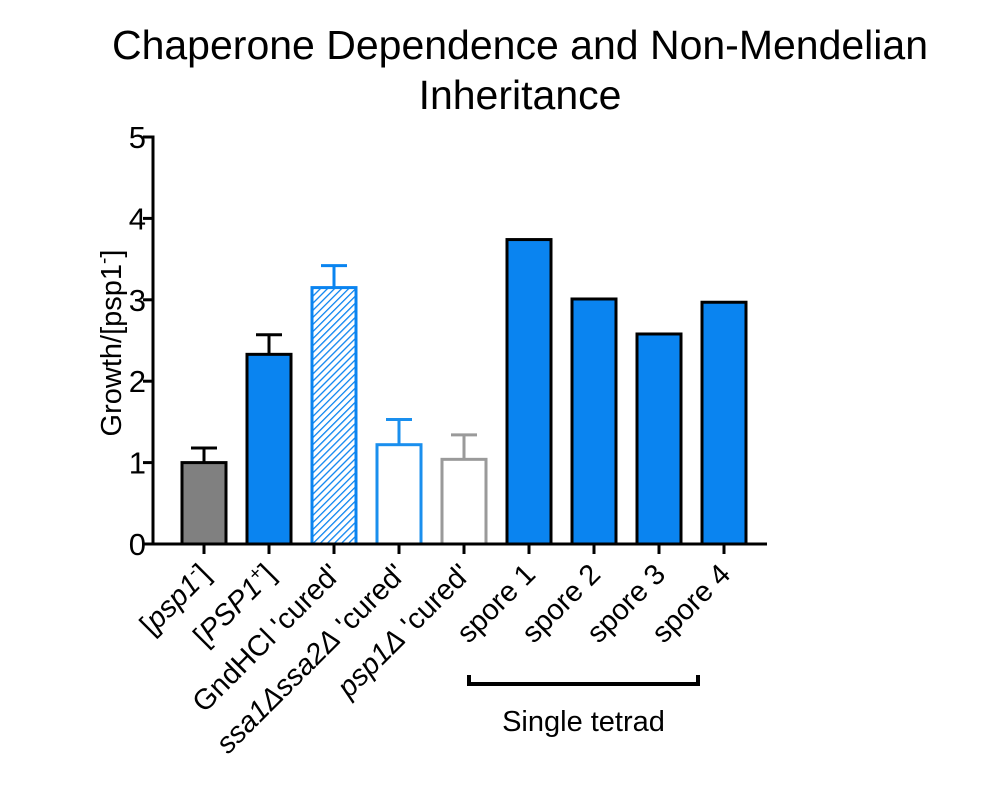  What do you see at coordinates (399, 494) in the screenshot?
I see `bar-ssa1-ssa2-cured` at bounding box center [399, 494].